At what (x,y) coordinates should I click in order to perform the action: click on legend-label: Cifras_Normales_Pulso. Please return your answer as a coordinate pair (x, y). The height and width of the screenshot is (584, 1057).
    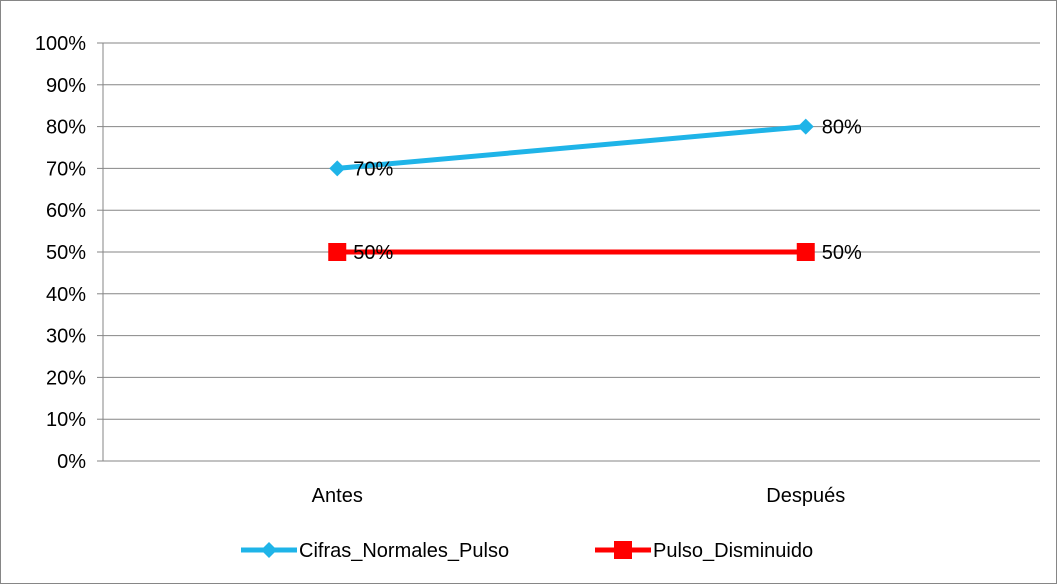
    Looking at the image, I should click on (404, 551).